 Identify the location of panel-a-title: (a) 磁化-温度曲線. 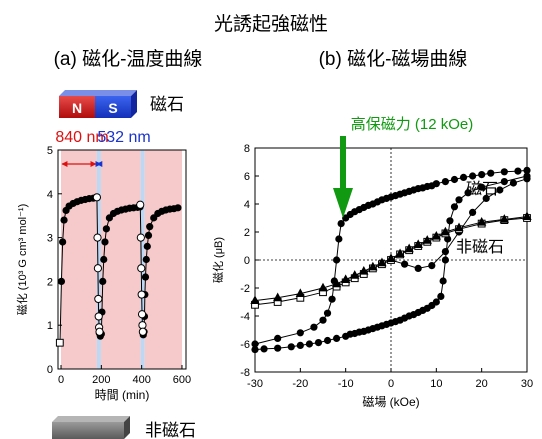
(128, 59).